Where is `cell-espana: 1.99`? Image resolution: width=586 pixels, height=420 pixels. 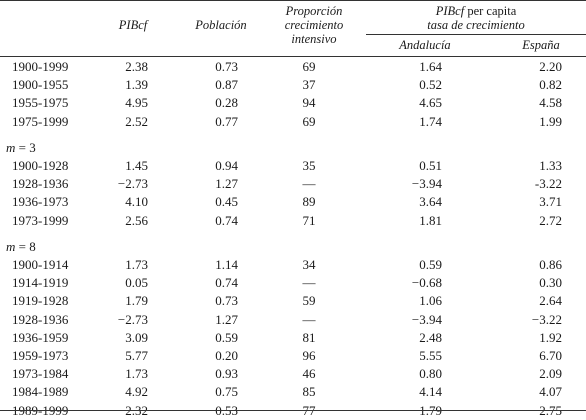 cell-espana: 1.99 is located at coordinates (550, 121).